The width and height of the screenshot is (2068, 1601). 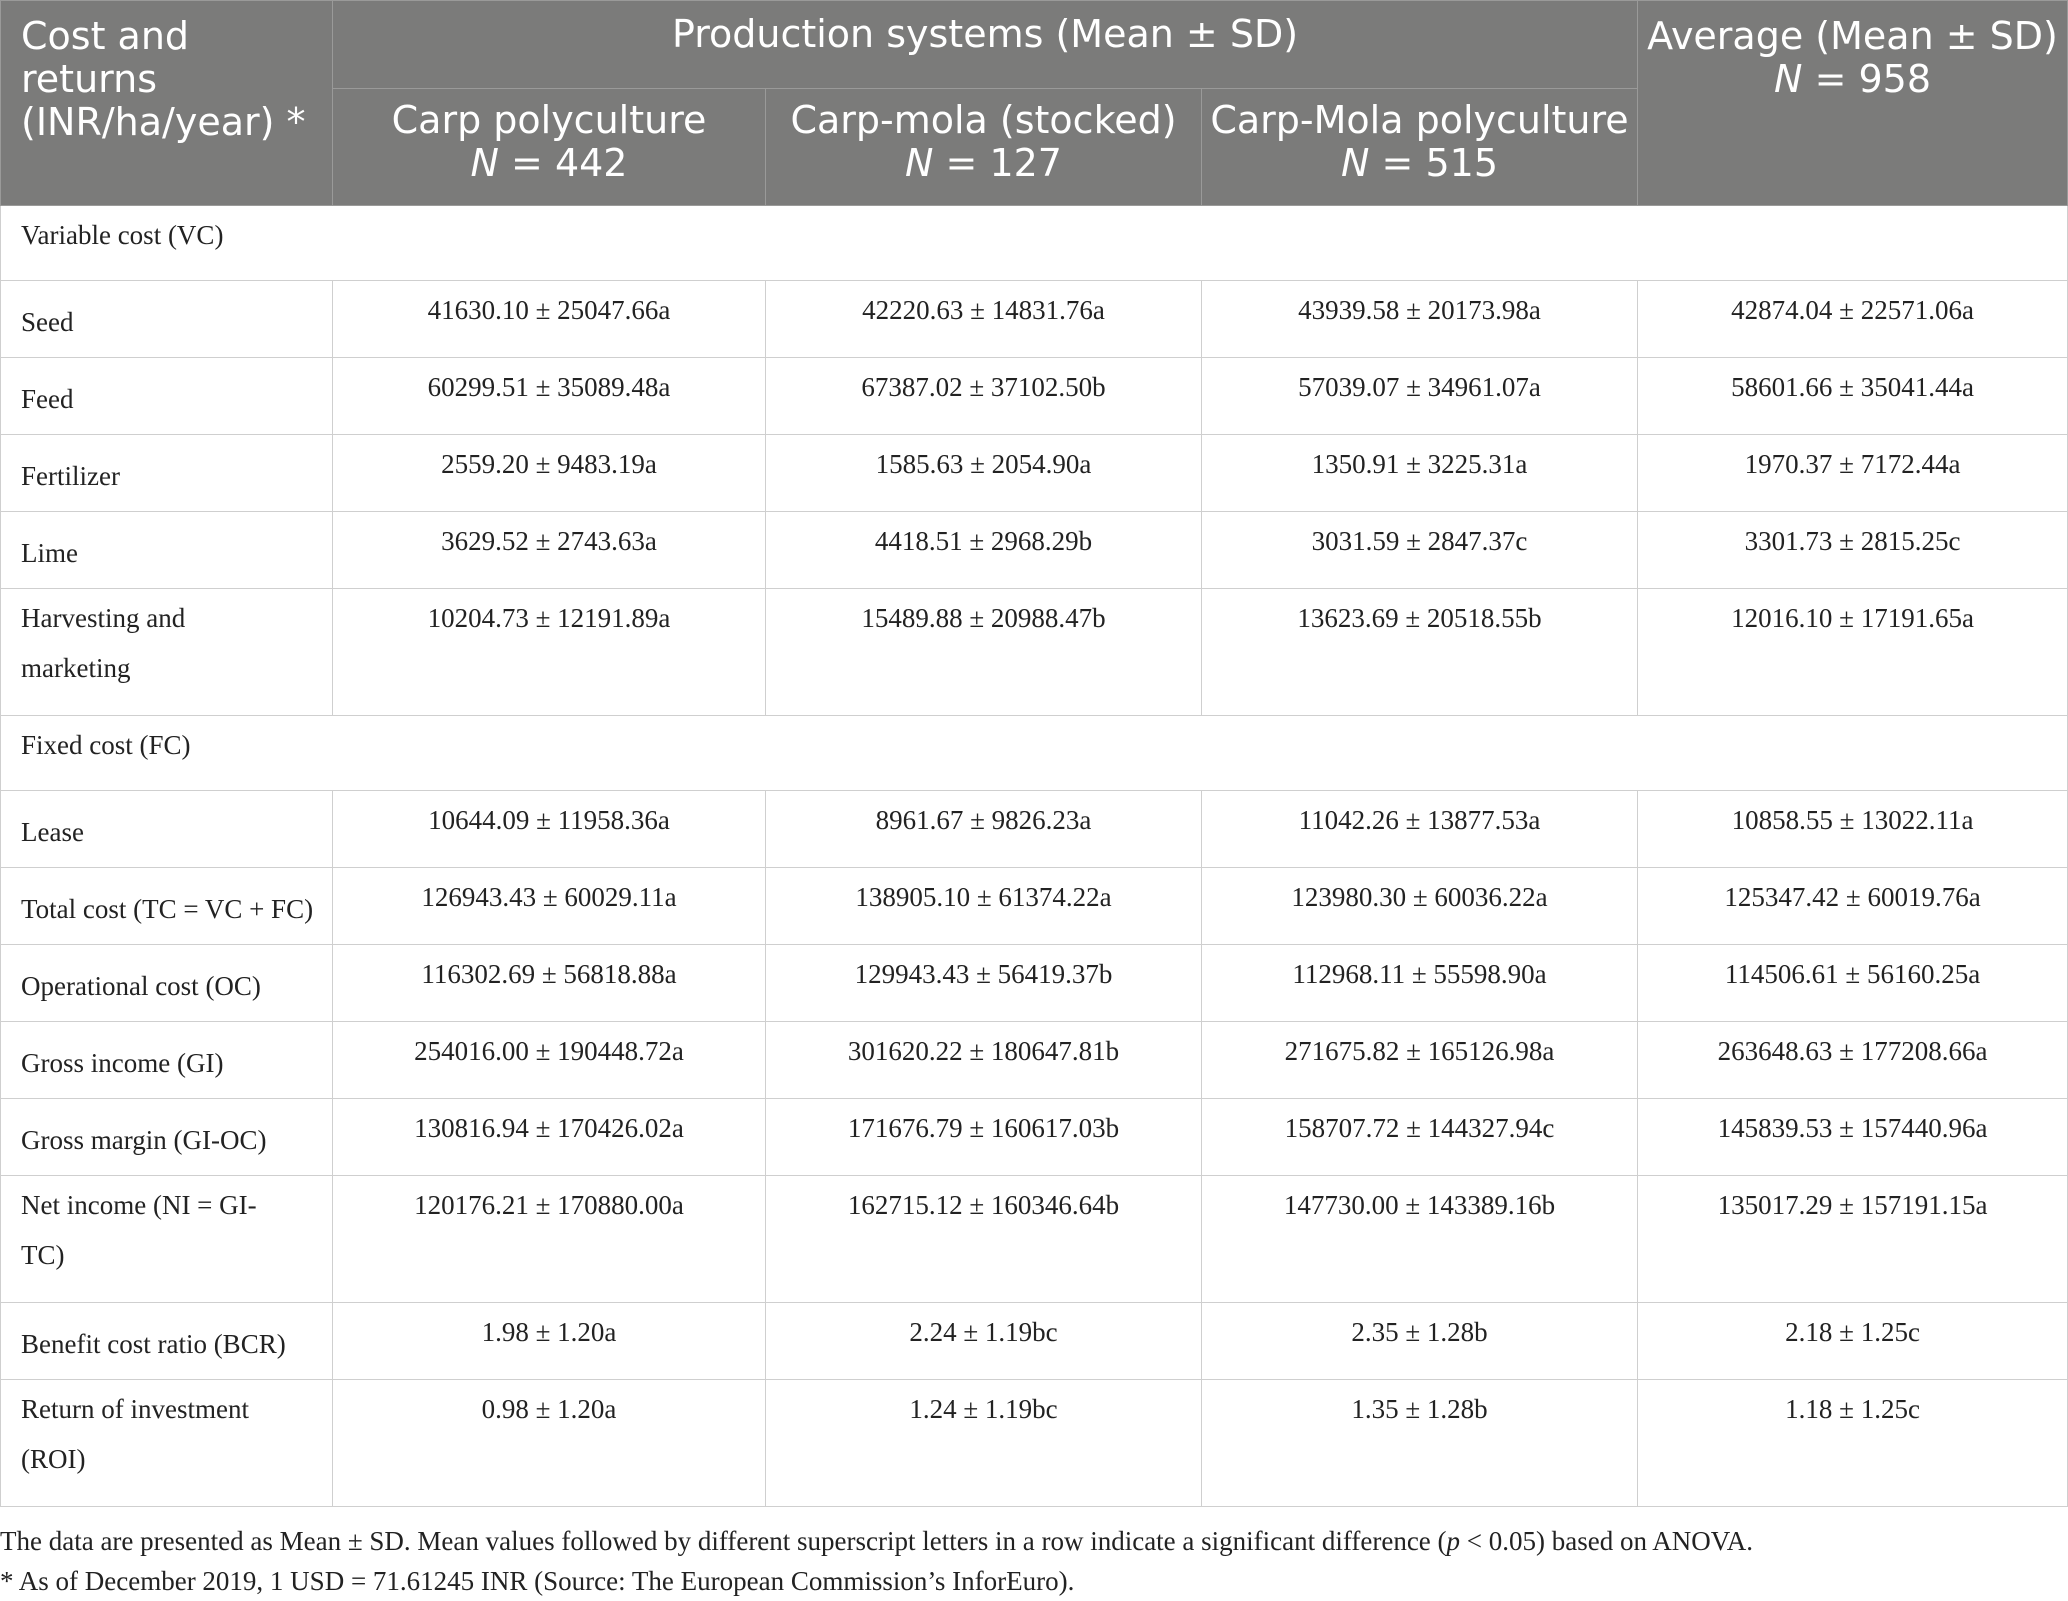 I want to click on header-corner-line2: (INR/ha/year) *, so click(x=163, y=122).